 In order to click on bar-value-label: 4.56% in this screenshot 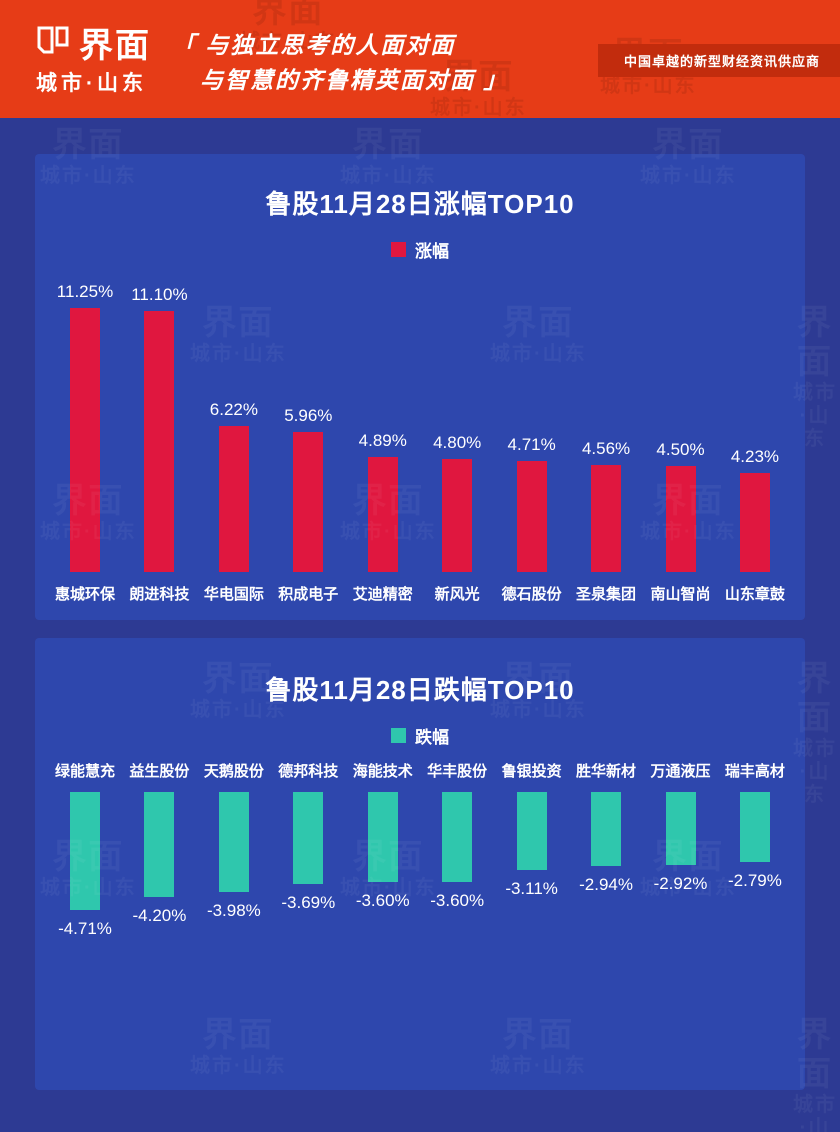, I will do `click(606, 448)`.